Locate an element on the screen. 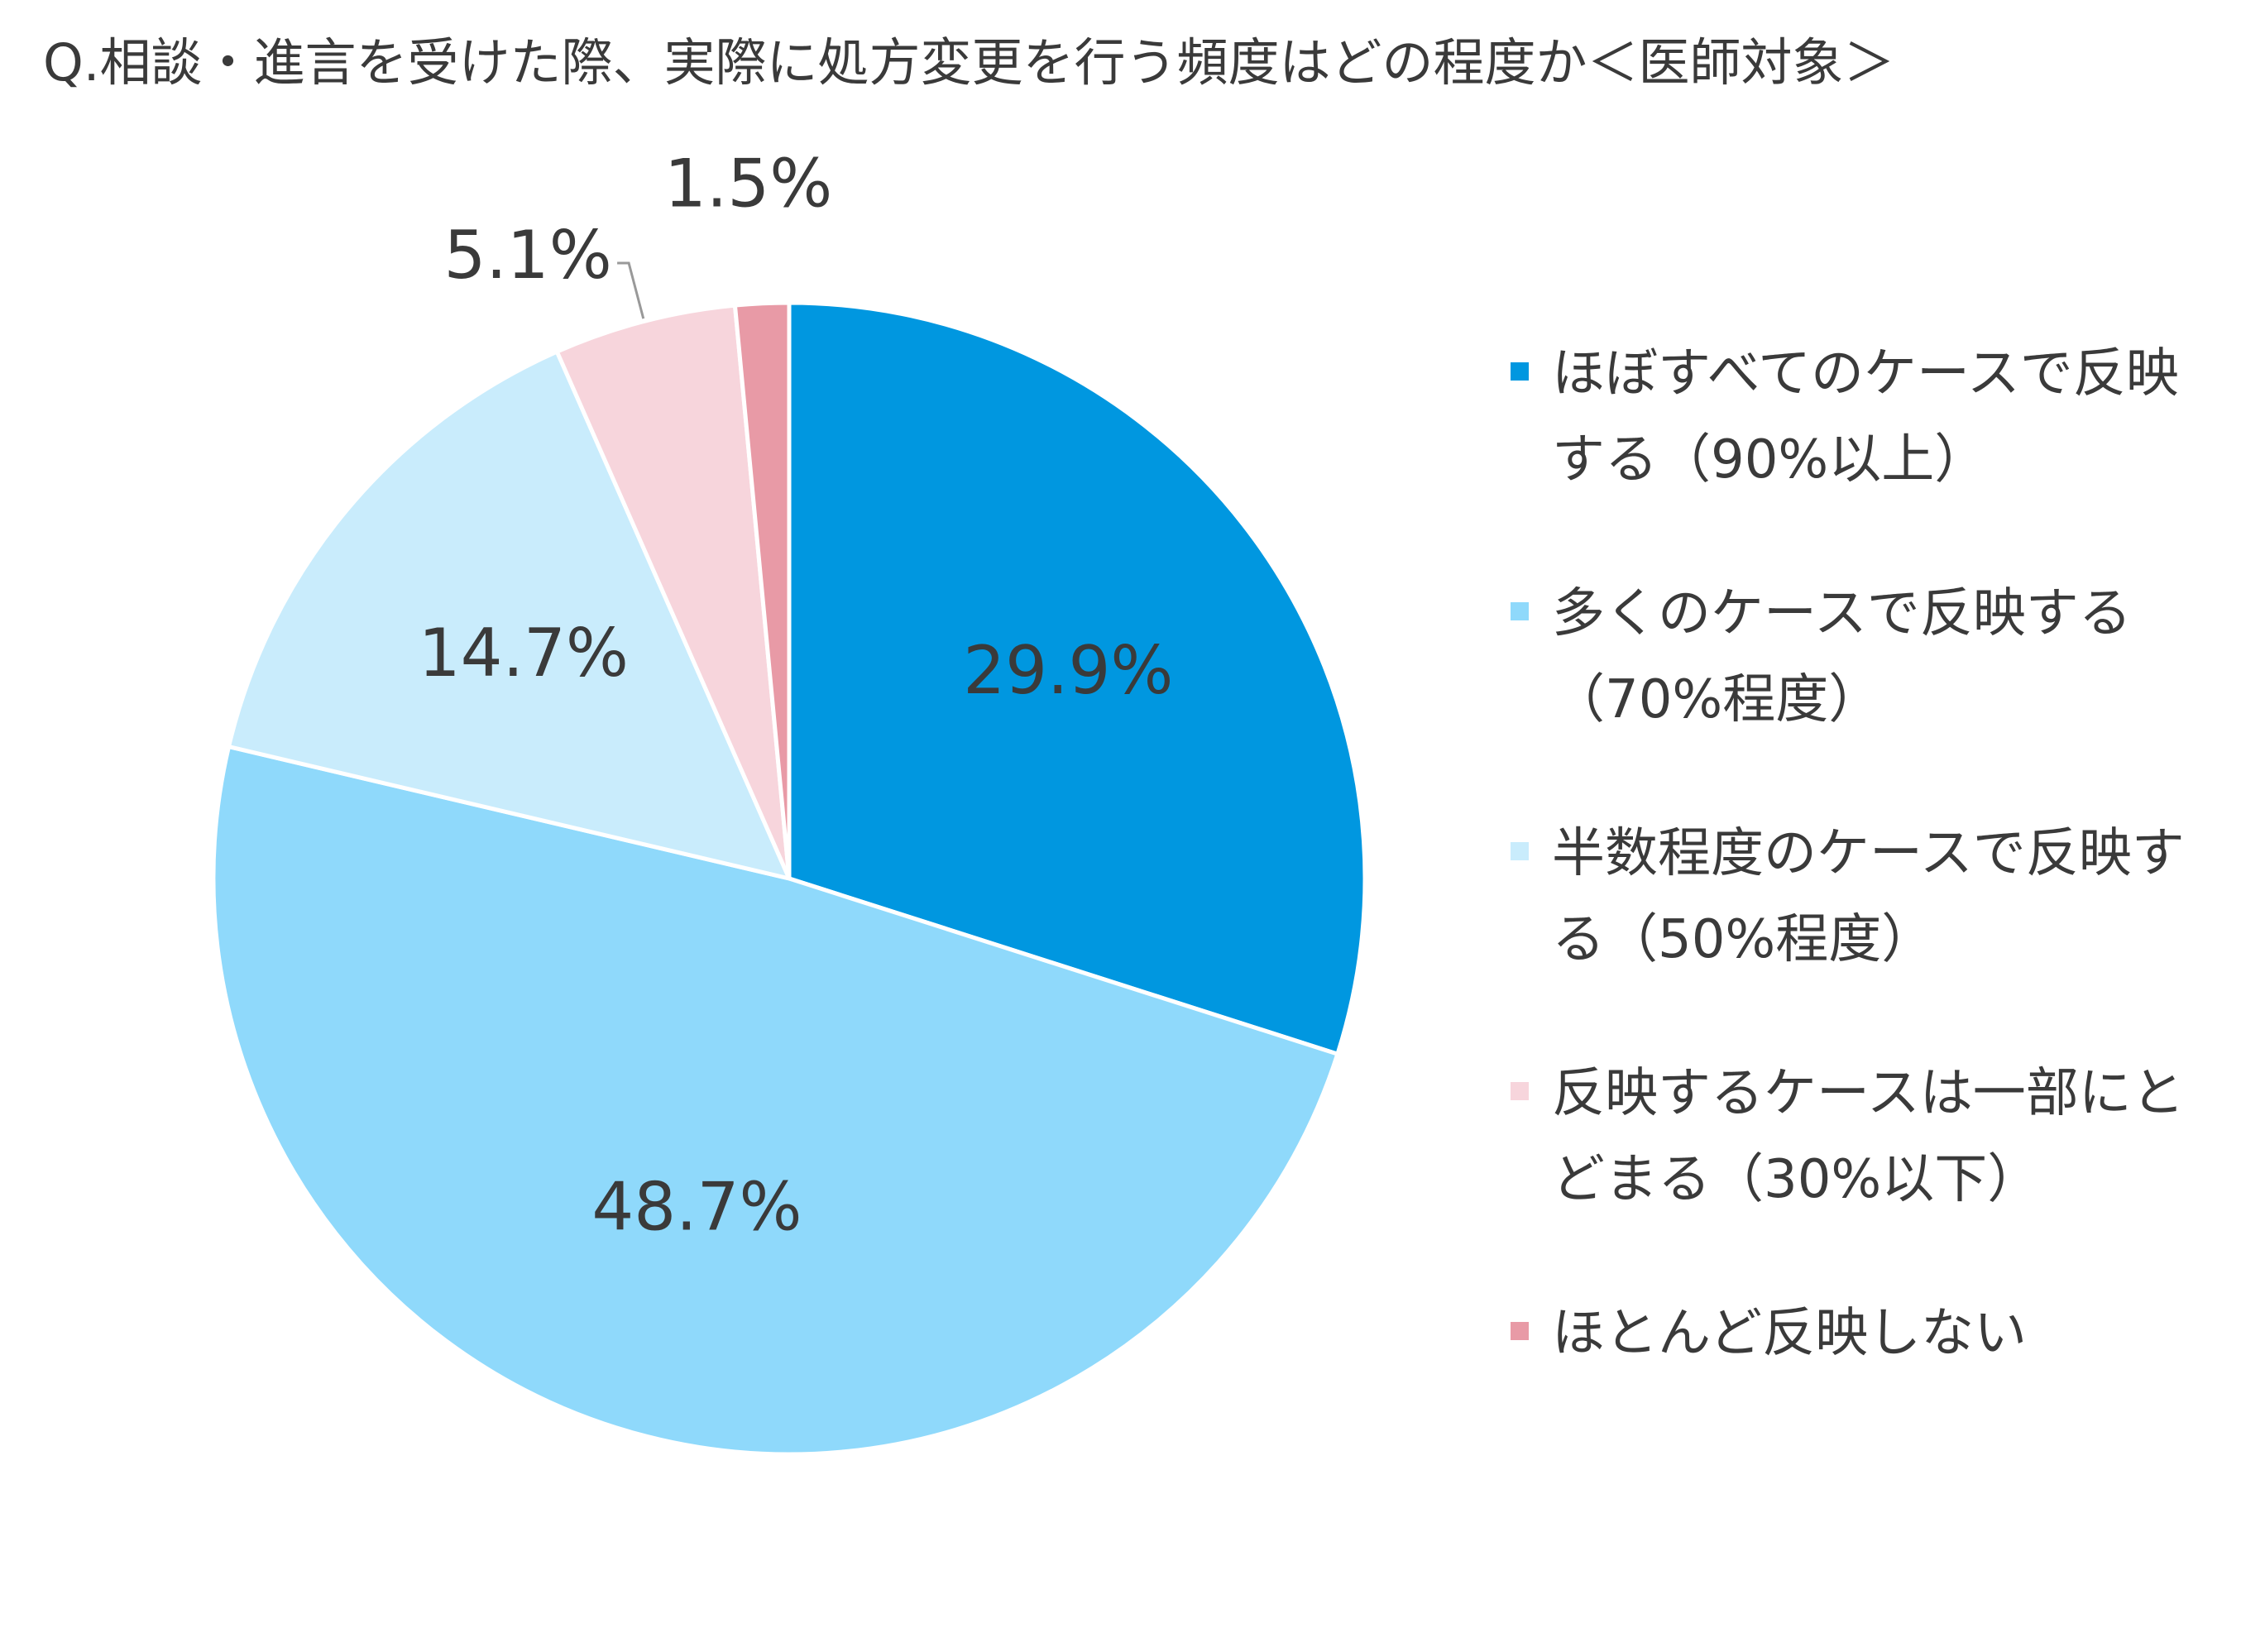  legend-item: 半数程度のケースで反映する（50%程度） is located at coordinates (1862, 897).